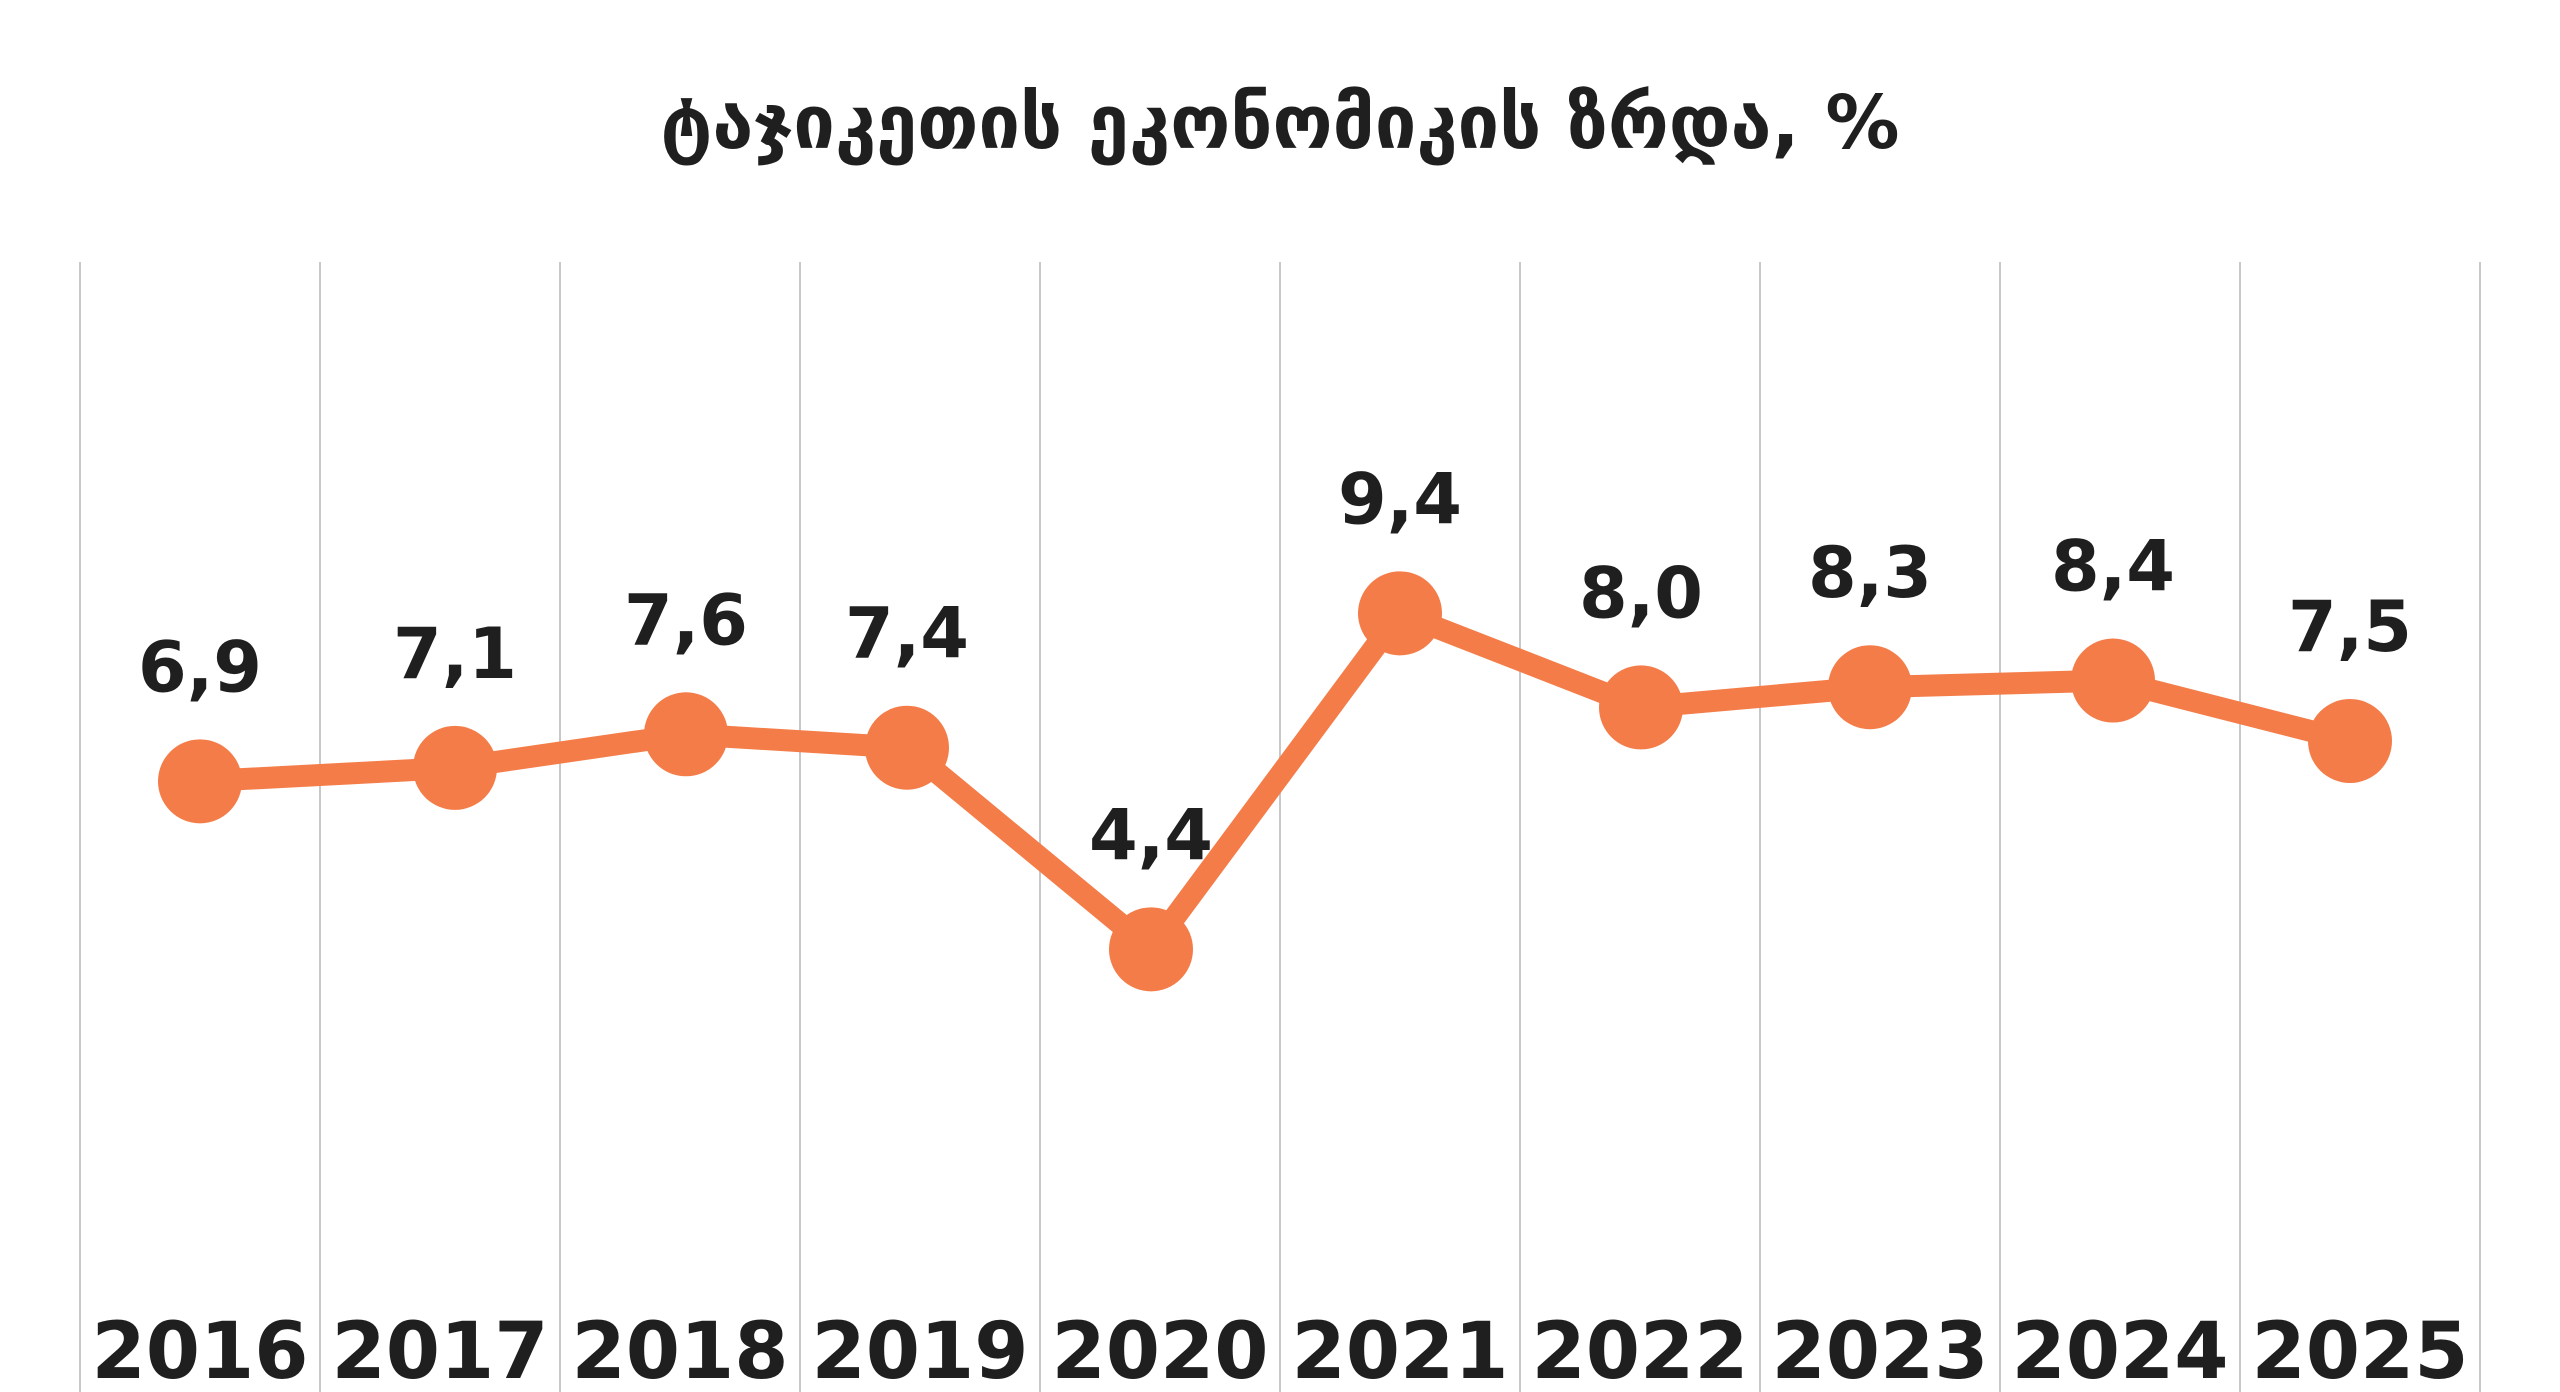  Describe the element at coordinates (199, 1349) in the screenshot. I see `x-tick-label-2016: 2016` at that location.